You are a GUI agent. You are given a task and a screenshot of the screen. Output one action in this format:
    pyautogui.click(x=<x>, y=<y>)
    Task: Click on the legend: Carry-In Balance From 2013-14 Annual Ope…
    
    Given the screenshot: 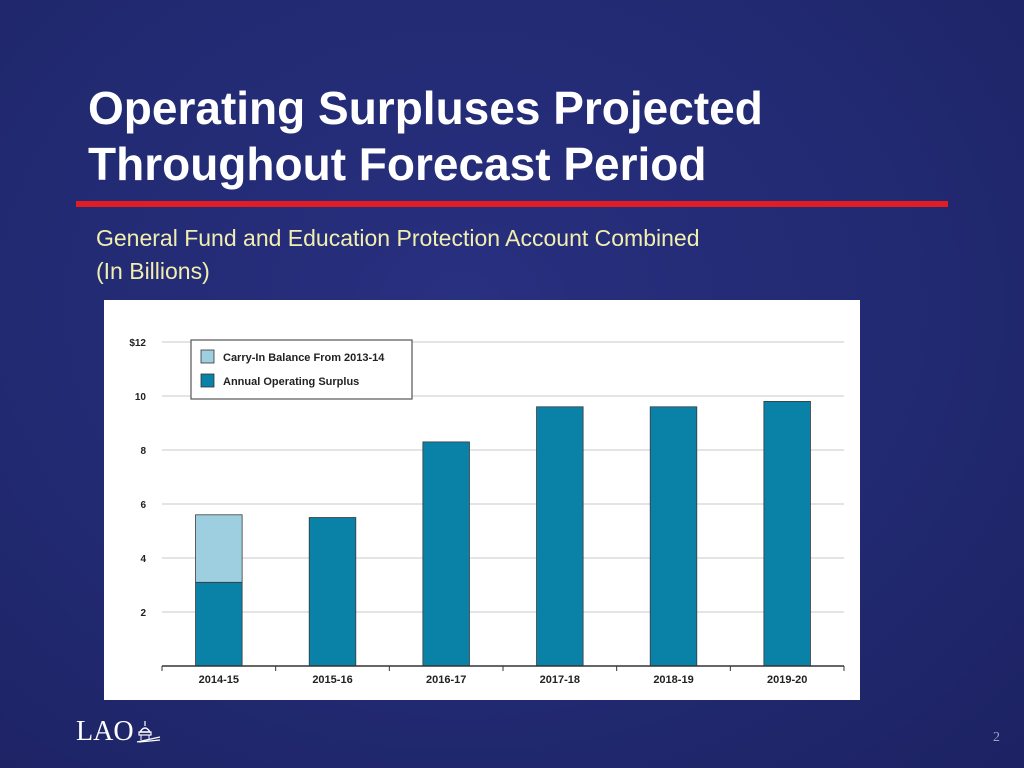 What is the action you would take?
    pyautogui.click(x=301, y=369)
    